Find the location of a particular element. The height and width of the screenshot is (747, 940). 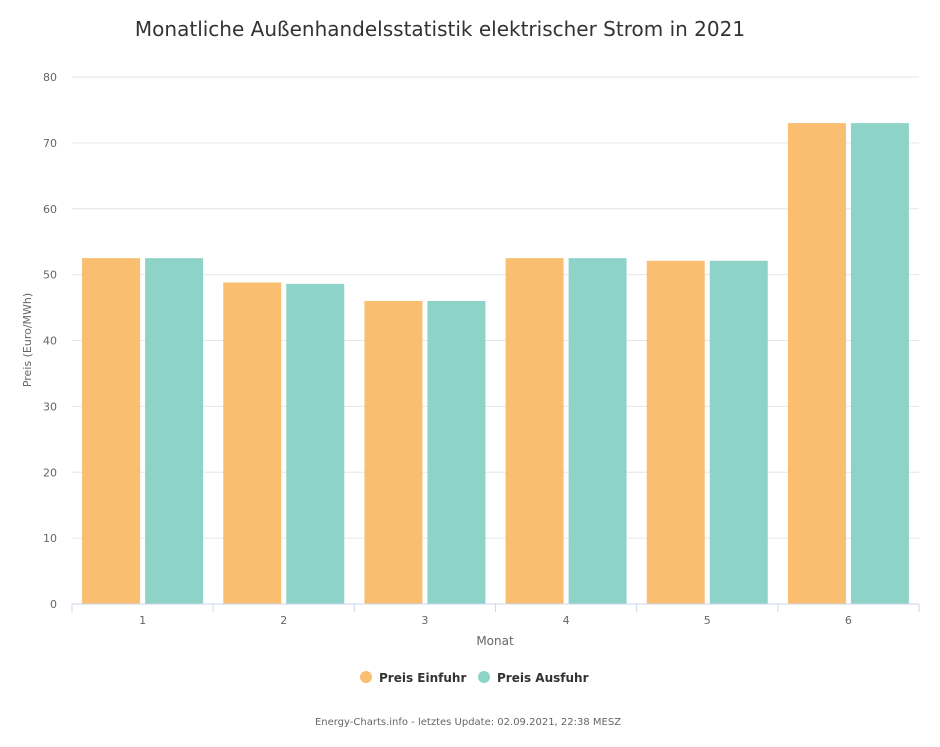

y-tick-label: 80 is located at coordinates (50, 77).